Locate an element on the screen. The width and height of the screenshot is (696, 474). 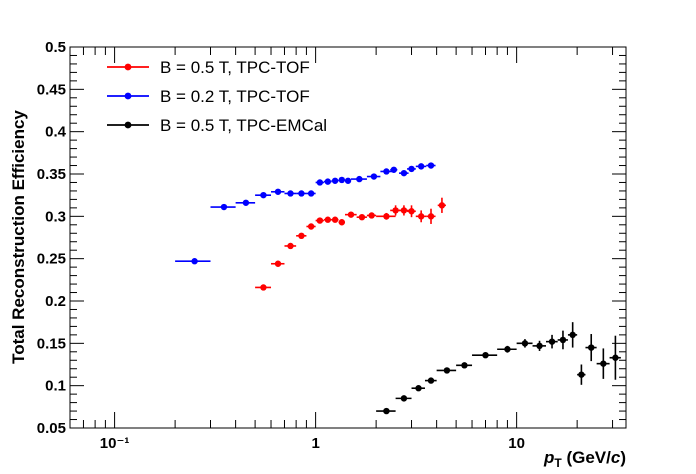
y-tick-label: 0.25 is located at coordinates (51, 259).